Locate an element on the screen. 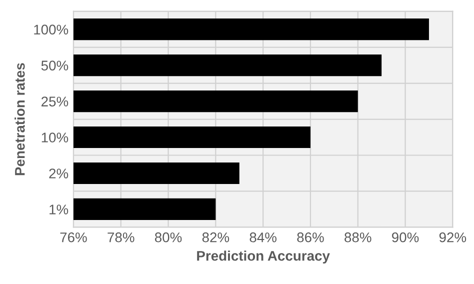 This screenshot has width=474, height=284. y-tick-label: 10% is located at coordinates (55, 137).